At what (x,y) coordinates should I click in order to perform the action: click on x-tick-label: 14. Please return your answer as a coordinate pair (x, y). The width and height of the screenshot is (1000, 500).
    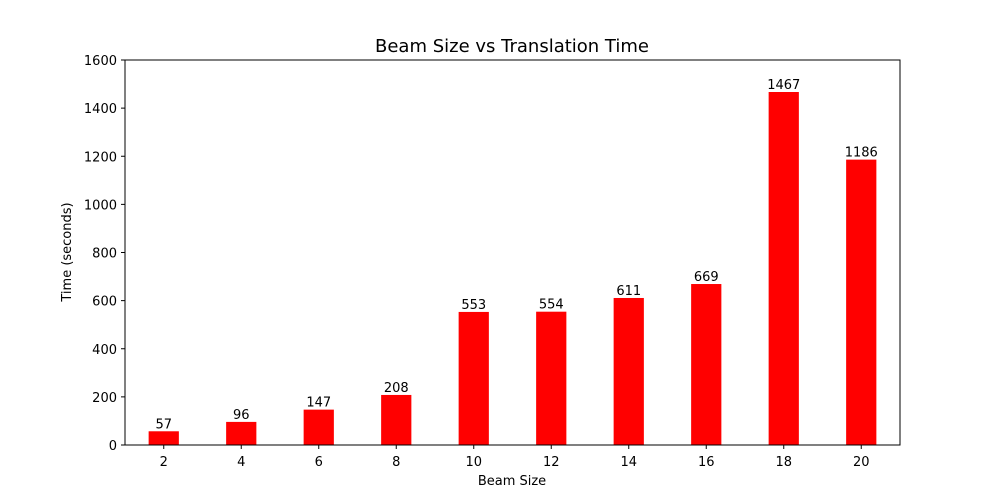
    Looking at the image, I should click on (628, 462).